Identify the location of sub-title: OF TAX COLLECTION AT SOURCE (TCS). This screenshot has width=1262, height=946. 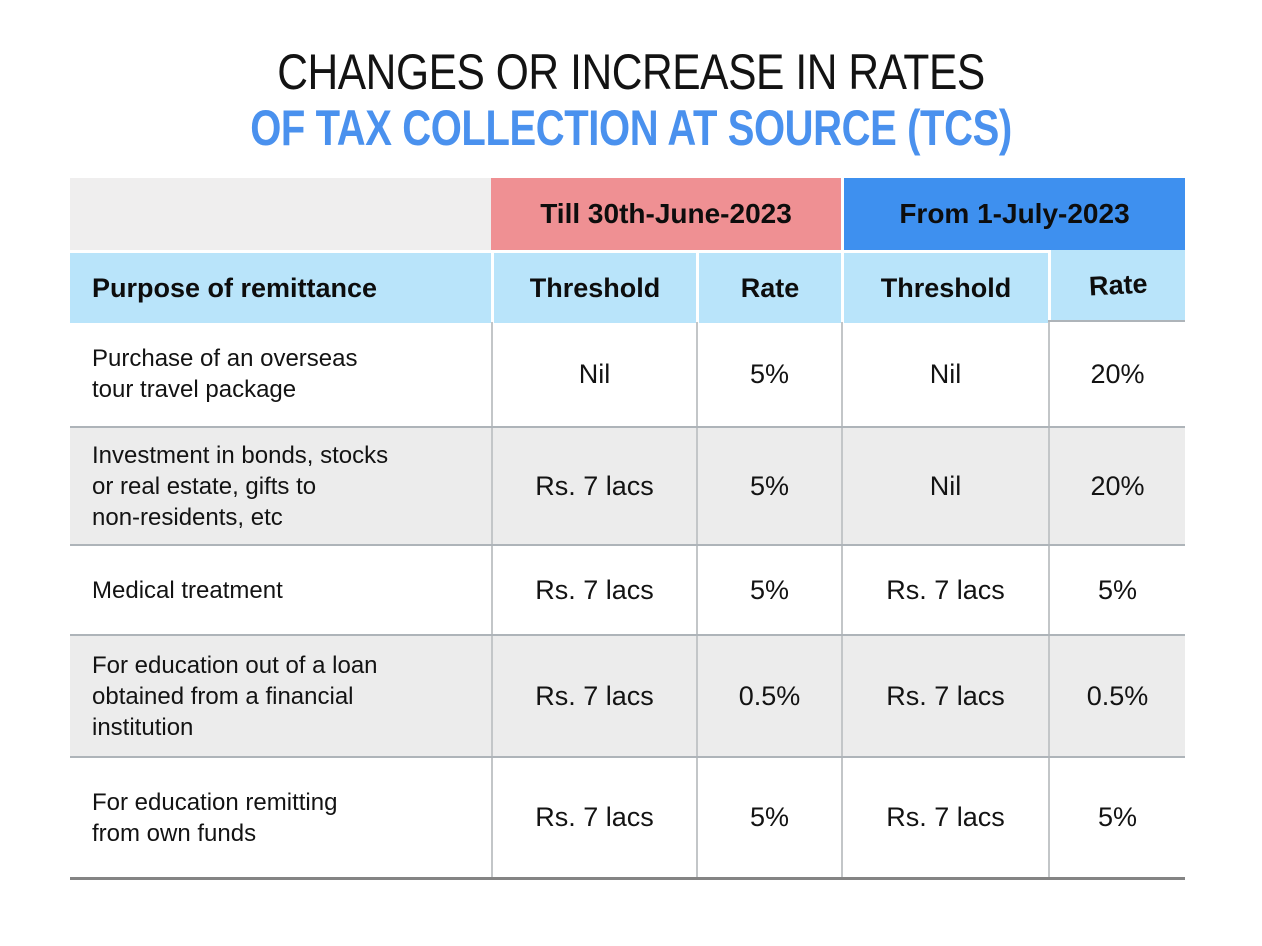
(631, 128).